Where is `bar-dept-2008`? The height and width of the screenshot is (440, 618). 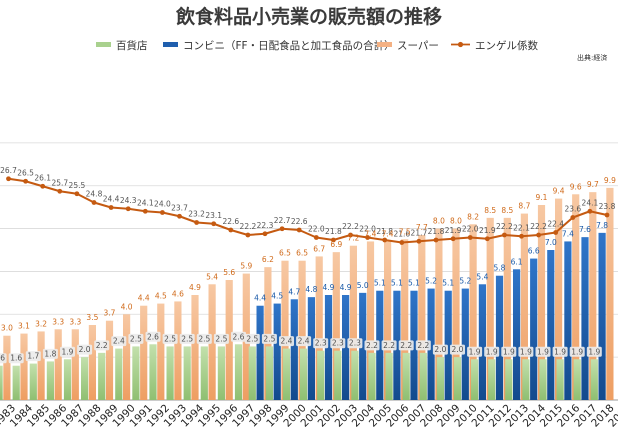 bar-dept-2008 is located at coordinates (423, 376).